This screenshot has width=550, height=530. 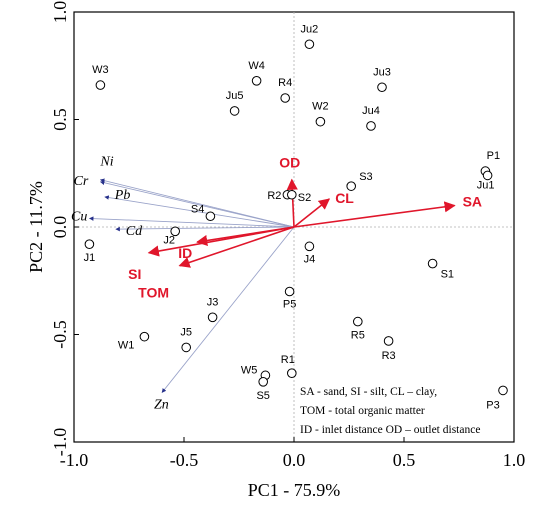 I want to click on metal-label-pb: Pb, so click(x=122, y=195).